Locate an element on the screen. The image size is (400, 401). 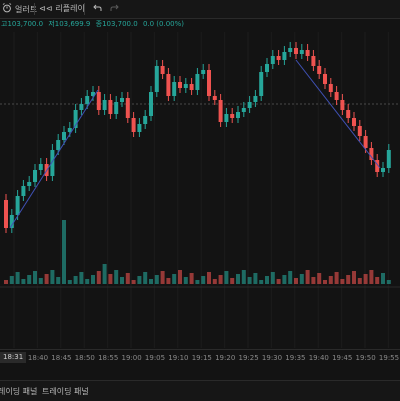
replay-button: ⊲⊲ 리플레이 is located at coordinates (62, 8).